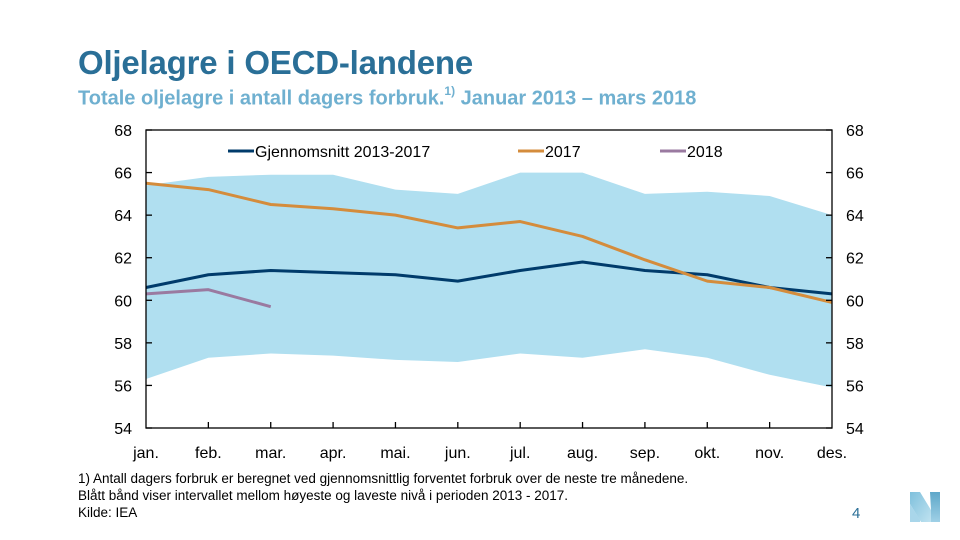 Image resolution: width=960 pixels, height=540 pixels. What do you see at coordinates (123, 386) in the screenshot?
I see `y-tick-label-left: 56` at bounding box center [123, 386].